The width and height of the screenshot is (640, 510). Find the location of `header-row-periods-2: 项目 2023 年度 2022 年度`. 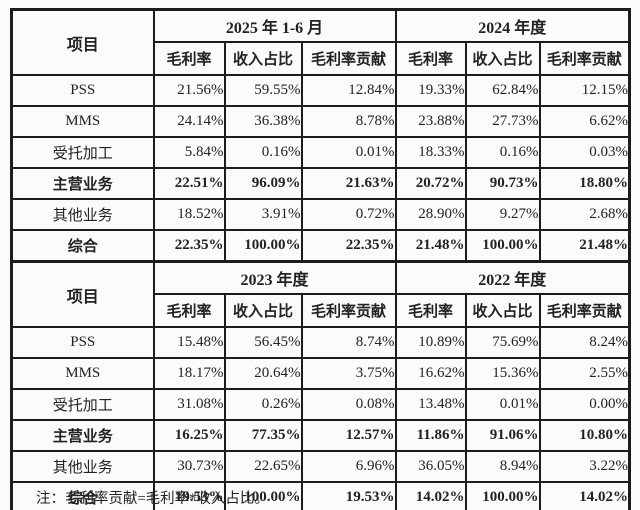

header-row-periods-2: 项目 2023 年度 2022 年度 is located at coordinates (320, 294).